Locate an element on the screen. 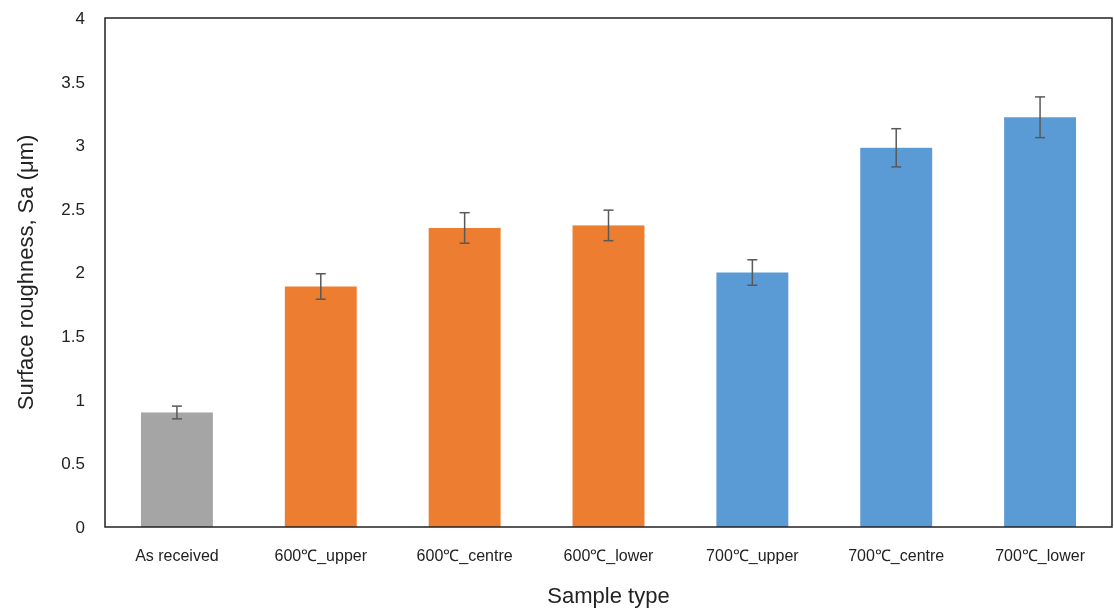  y-tick-label: 3.5 is located at coordinates (73, 82).